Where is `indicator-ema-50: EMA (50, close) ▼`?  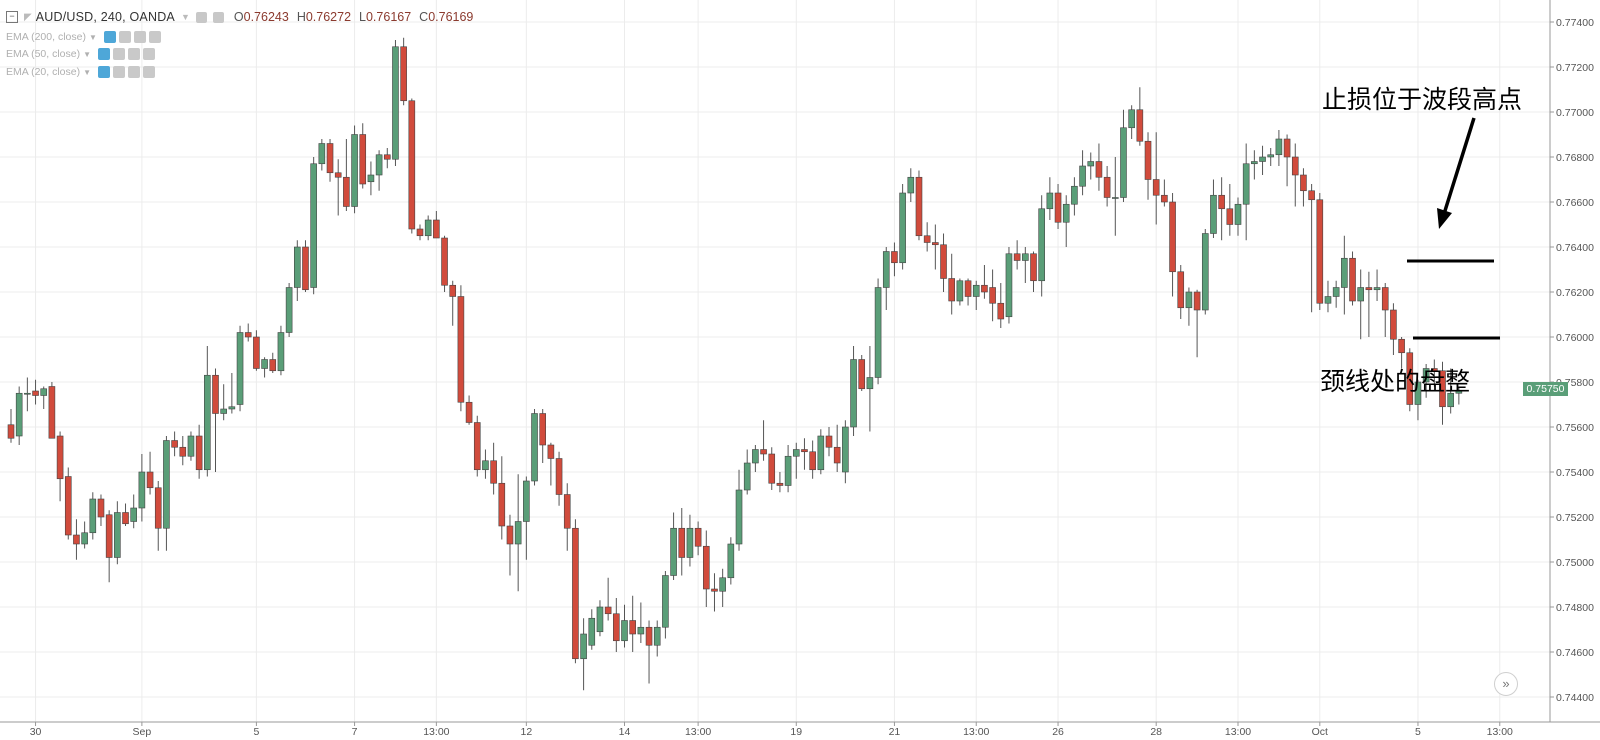
indicator-ema-50: EMA (50, close) ▼ is located at coordinates (81, 54).